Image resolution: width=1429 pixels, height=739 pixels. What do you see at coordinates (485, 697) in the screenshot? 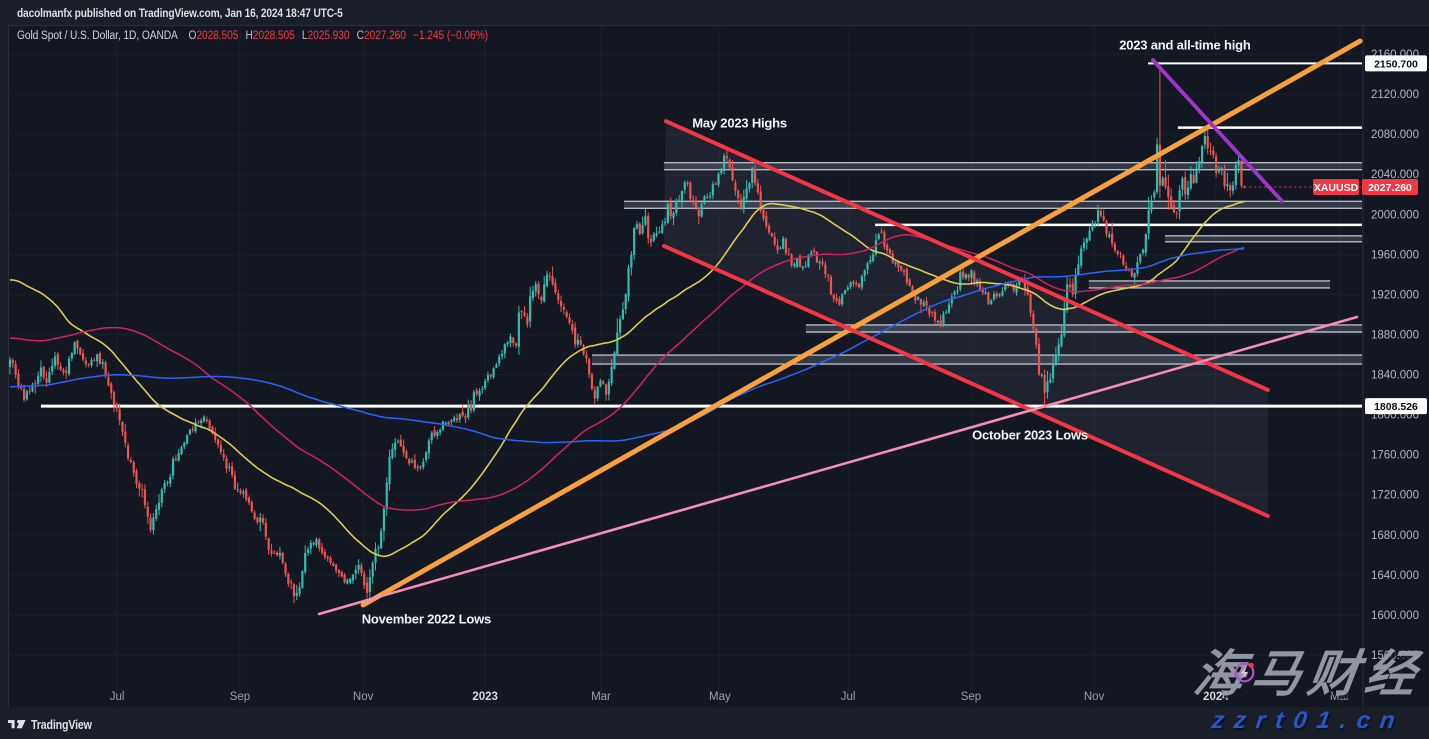
I see `time-axis-label: 2023` at bounding box center [485, 697].